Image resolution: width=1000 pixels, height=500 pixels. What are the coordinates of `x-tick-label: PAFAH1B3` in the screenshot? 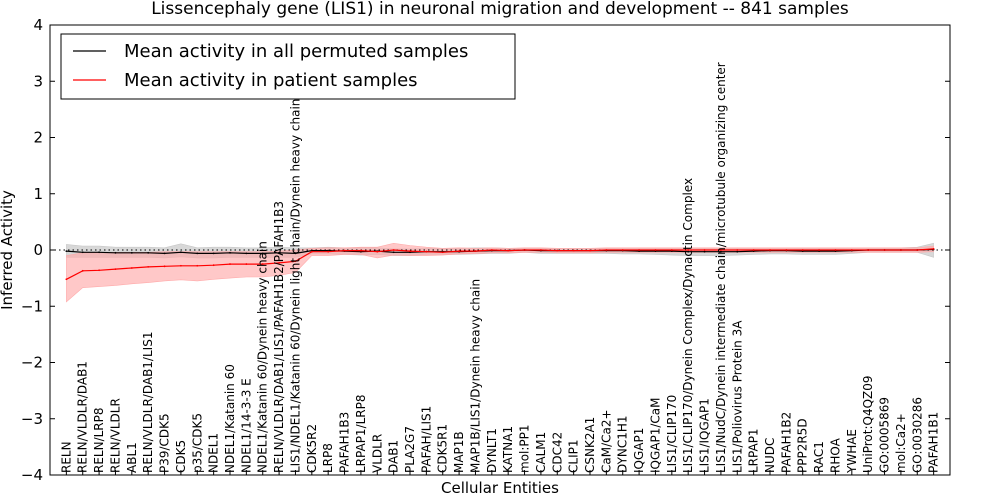 It's located at (345, 442).